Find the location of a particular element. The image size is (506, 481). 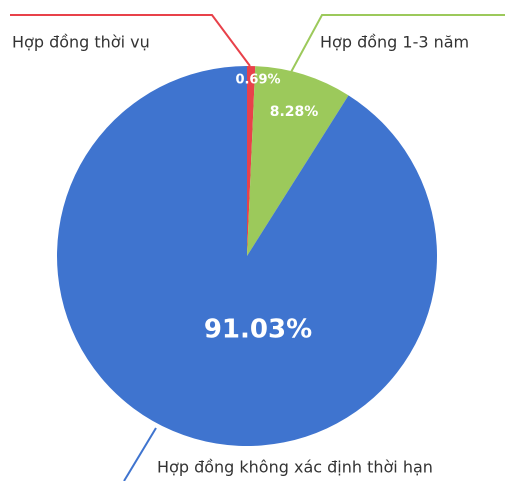

value-label: 0.69% is located at coordinates (257, 80).